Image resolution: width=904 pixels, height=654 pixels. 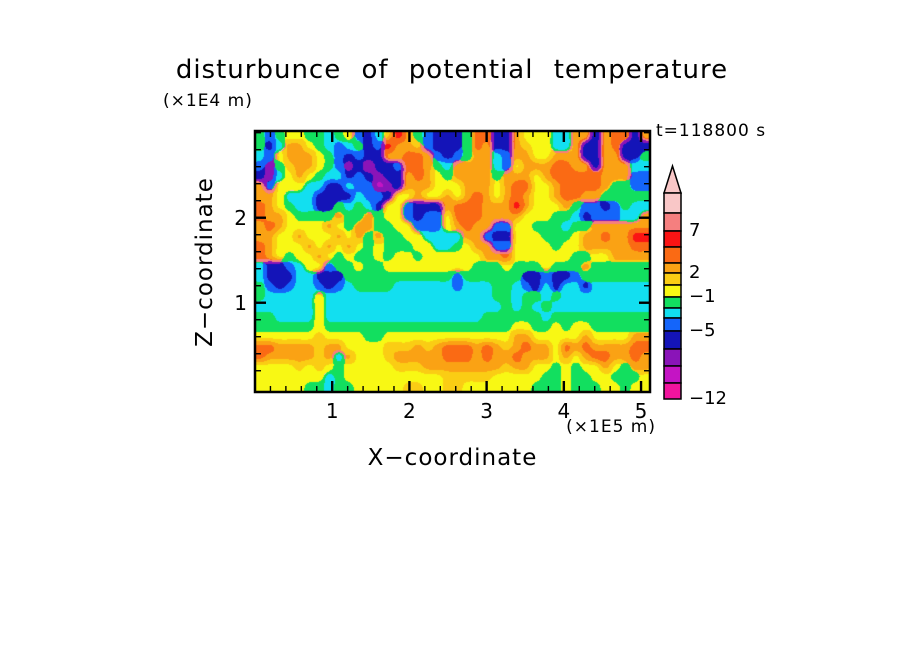 I want to click on x-axis-title: X−coordinate, so click(x=452, y=458).